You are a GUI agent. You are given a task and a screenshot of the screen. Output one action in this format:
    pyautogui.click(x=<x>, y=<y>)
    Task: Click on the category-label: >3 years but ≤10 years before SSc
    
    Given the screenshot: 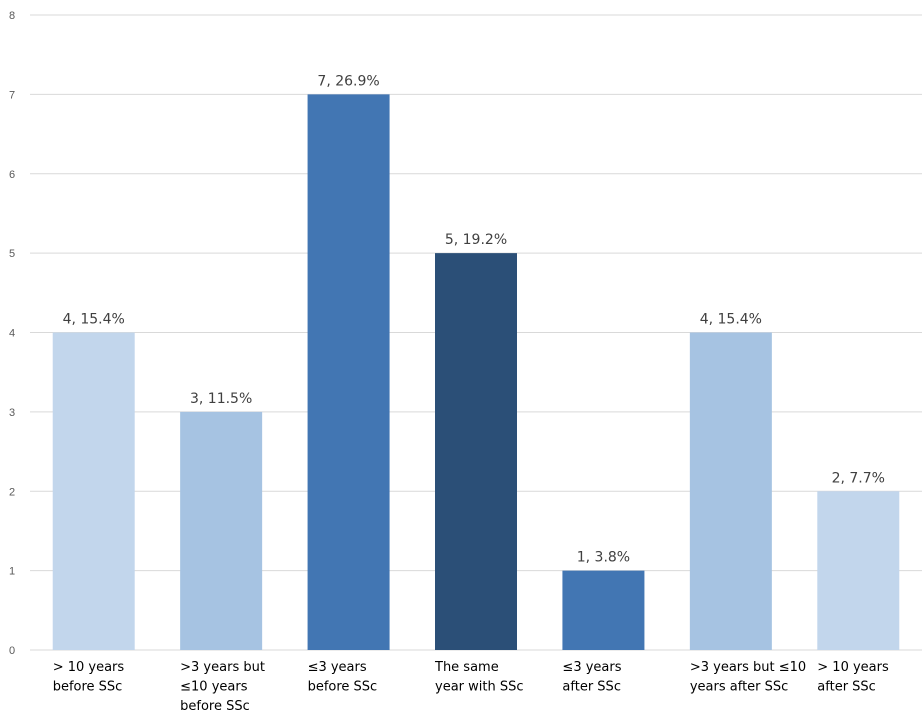 What is the action you would take?
    pyautogui.click(x=222, y=687)
    